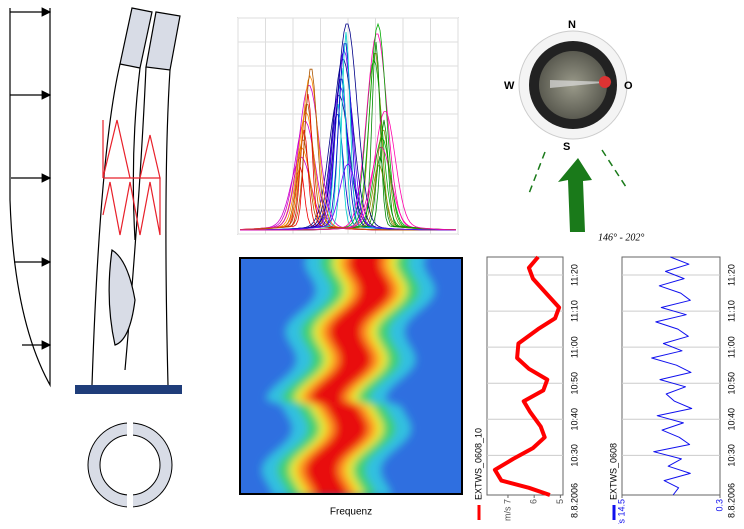 This screenshot has width=744, height=529. I want to click on load-profile, so click(30, 197).